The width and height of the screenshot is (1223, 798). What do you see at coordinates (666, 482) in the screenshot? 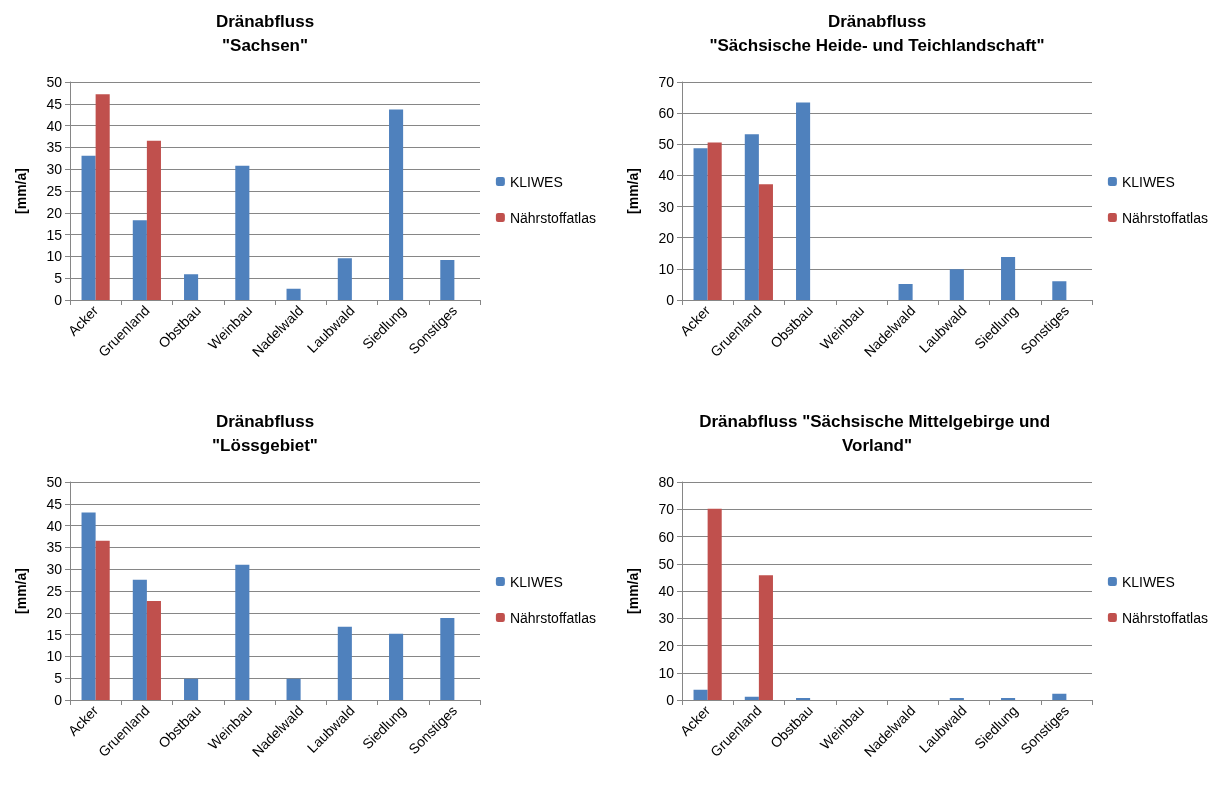
I see `y-tick-label: 80` at bounding box center [666, 482].